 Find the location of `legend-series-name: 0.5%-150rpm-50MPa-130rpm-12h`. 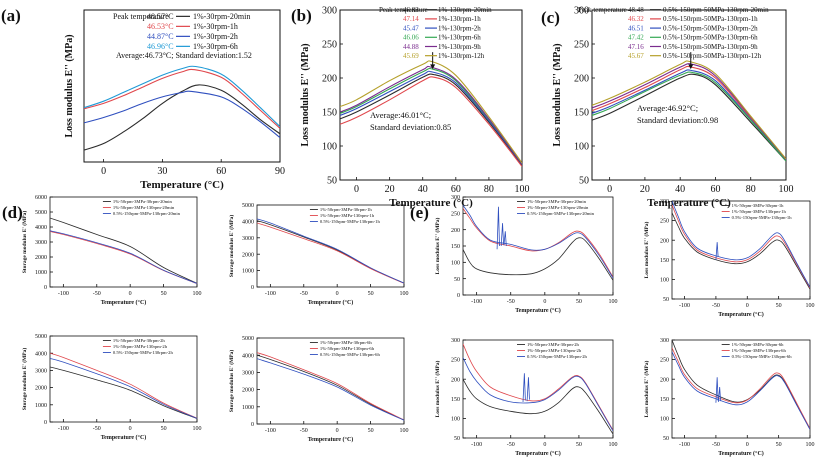

legend-series-name: 0.5%-150rpm-50MPa-130rpm-12h is located at coordinates (712, 56).